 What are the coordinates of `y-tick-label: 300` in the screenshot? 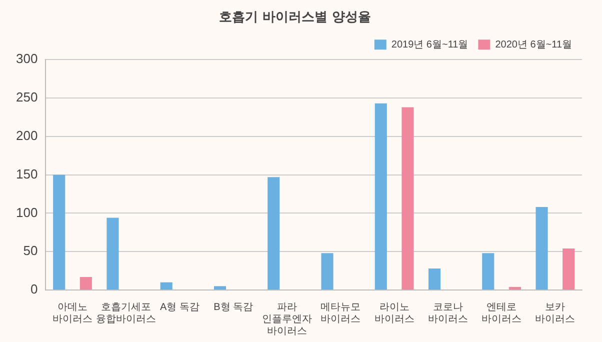 It's located at (27, 58).